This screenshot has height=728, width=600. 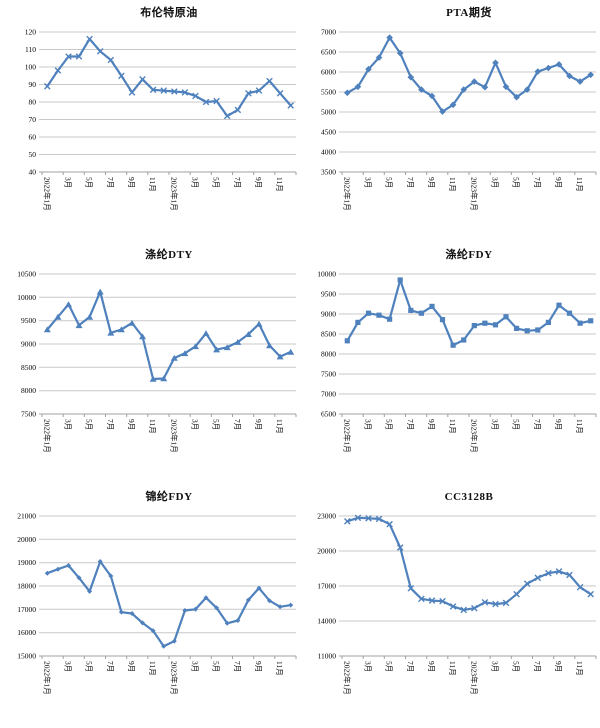 What do you see at coordinates (31, 67) in the screenshot?
I see `y-axis-tick-label: 100` at bounding box center [31, 67].